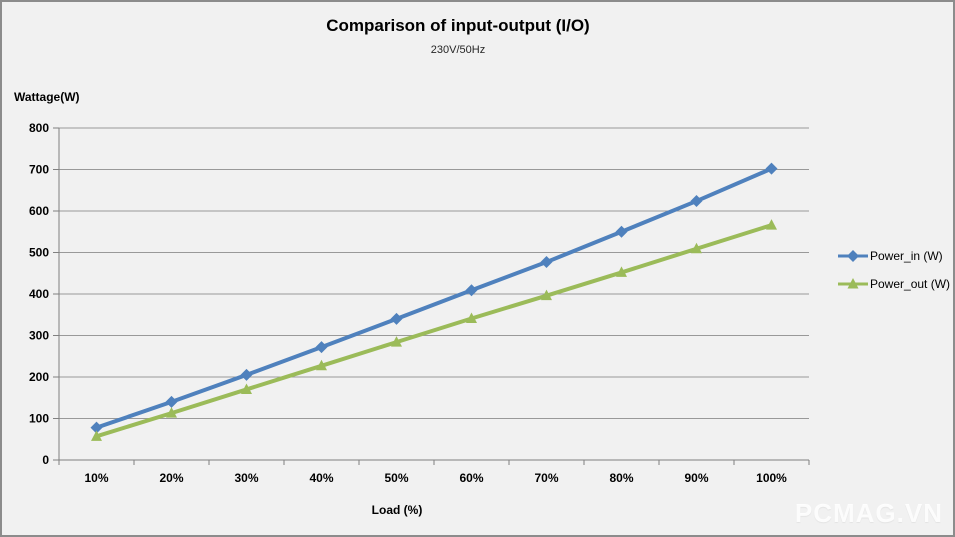  What do you see at coordinates (853, 283) in the screenshot?
I see `power-out-legend-marker` at bounding box center [853, 283].